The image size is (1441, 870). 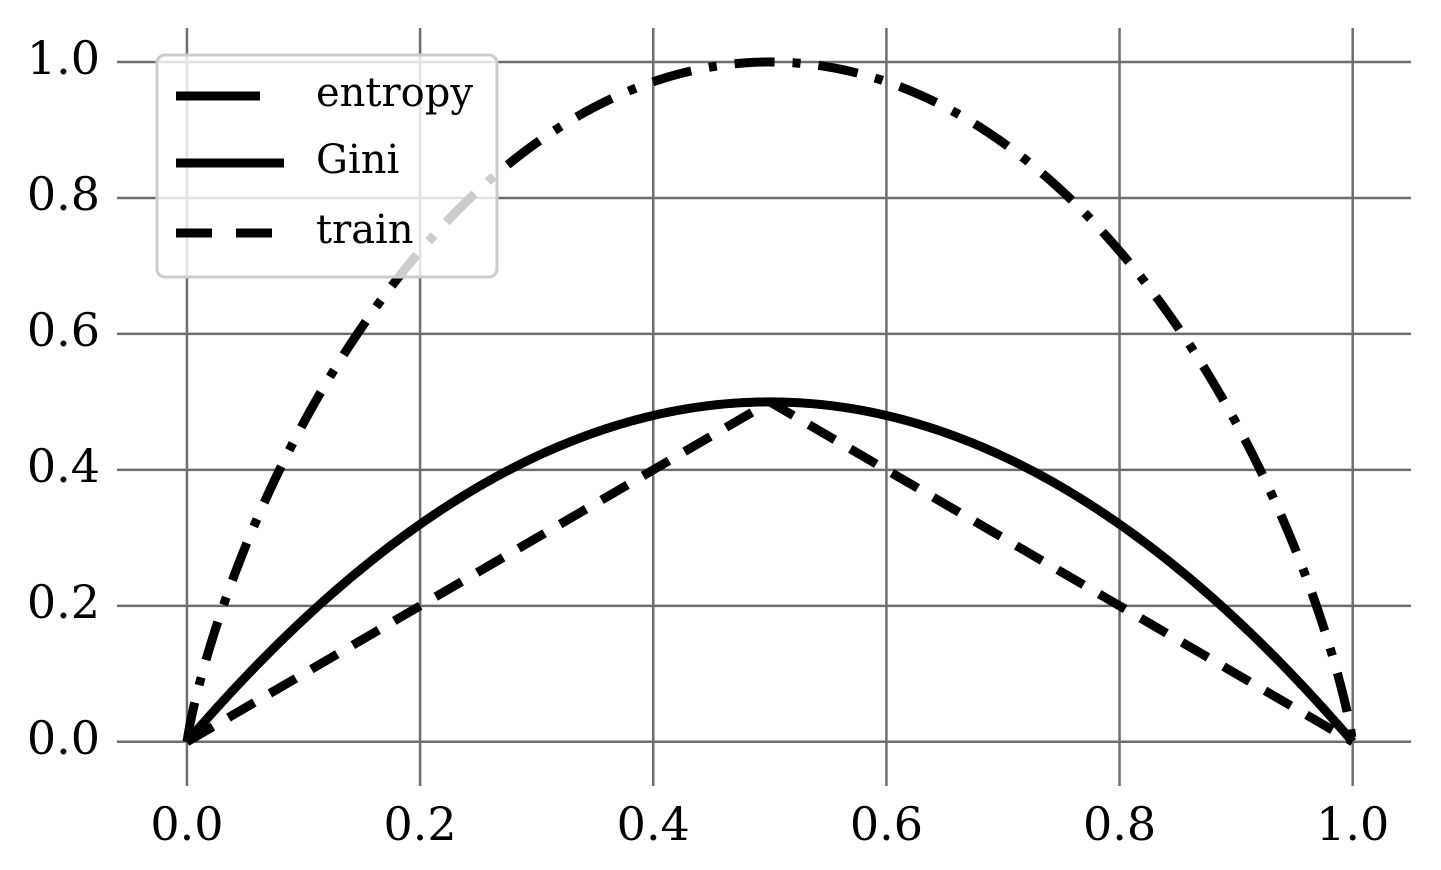 I want to click on x-tick-label: 0.4, so click(x=653, y=824).